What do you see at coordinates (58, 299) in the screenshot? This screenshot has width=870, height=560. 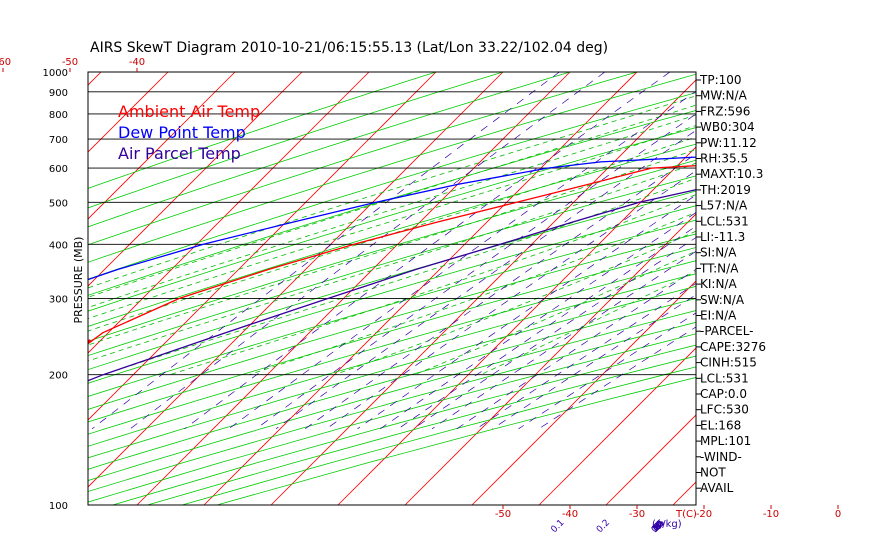 I see `pressure-tick-label: 300` at bounding box center [58, 299].